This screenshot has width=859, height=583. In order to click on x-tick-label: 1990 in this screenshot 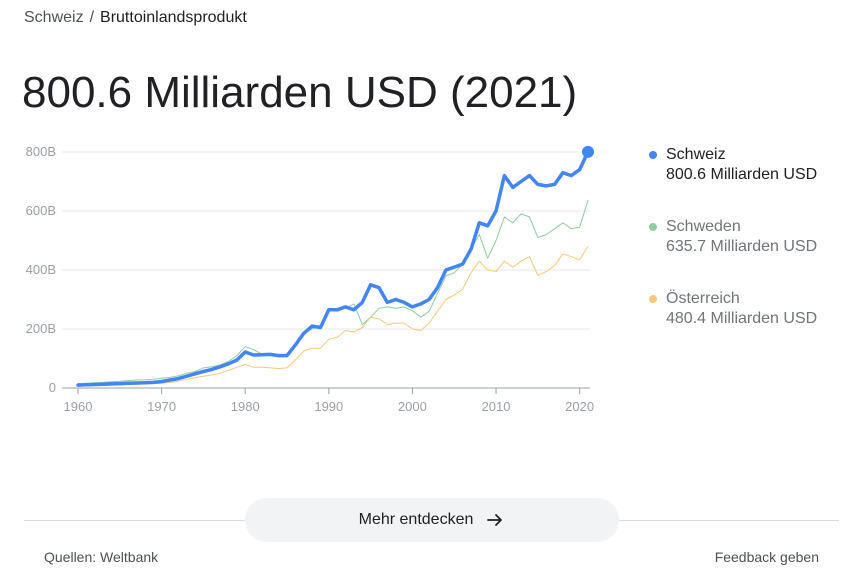, I will do `click(328, 406)`.